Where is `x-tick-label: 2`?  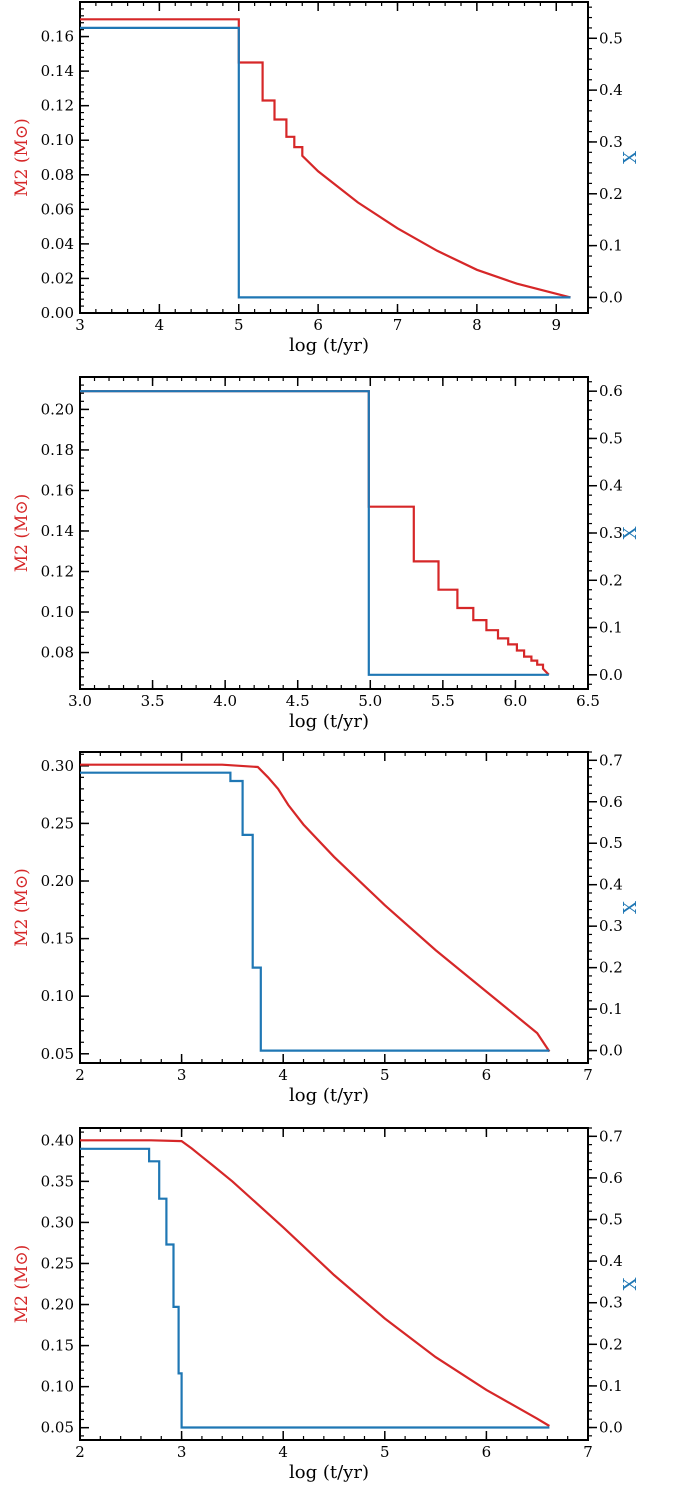 x-tick-label: 2 is located at coordinates (80, 1452).